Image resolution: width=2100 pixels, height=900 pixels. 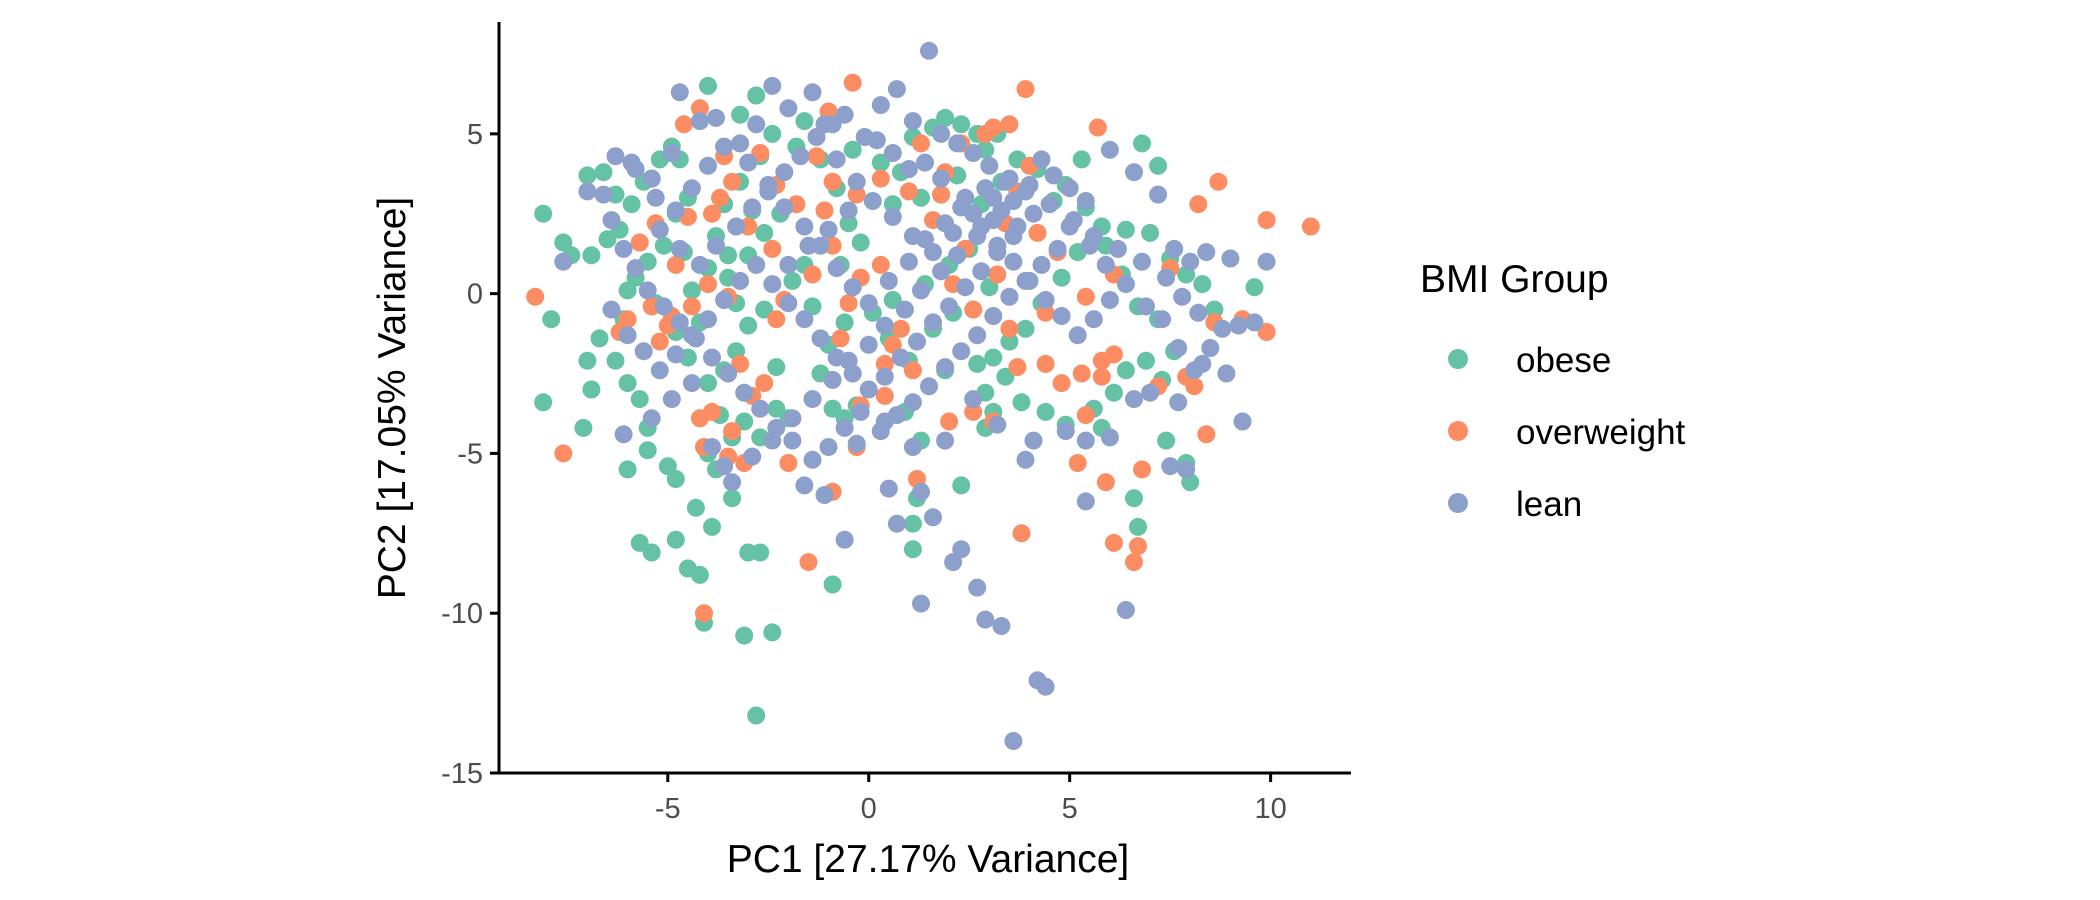 What do you see at coordinates (392, 398) in the screenshot?
I see `y-axis-title: PC2 [17.05% Variance]` at bounding box center [392, 398].